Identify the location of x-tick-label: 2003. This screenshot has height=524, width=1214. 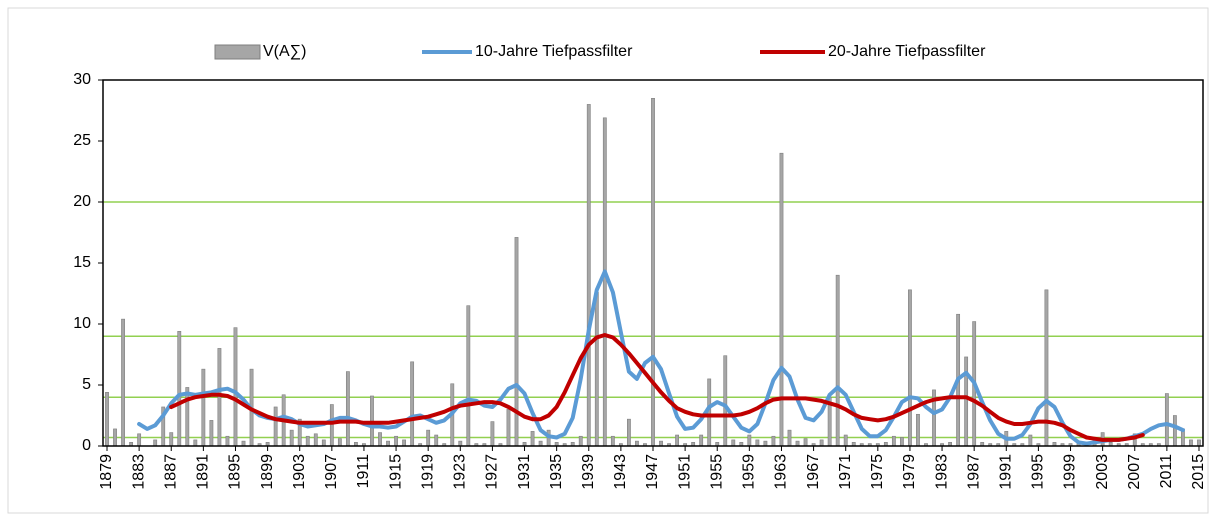
(1102, 472).